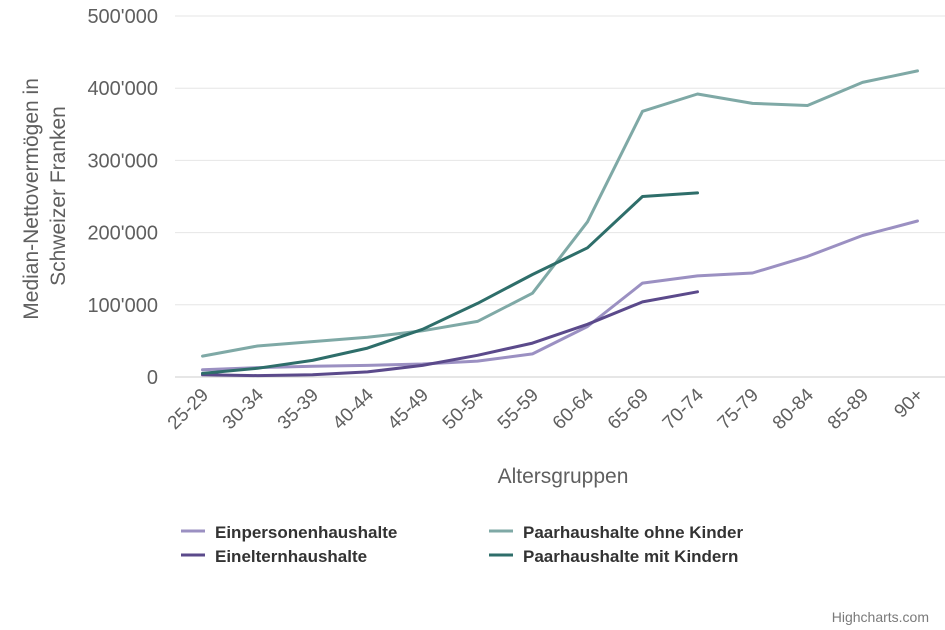 This screenshot has height=630, width=945. What do you see at coordinates (122, 197) in the screenshot?
I see `y-axis-tick-labels: 0 100'000 200'000 300'000 400'000 500'000` at bounding box center [122, 197].